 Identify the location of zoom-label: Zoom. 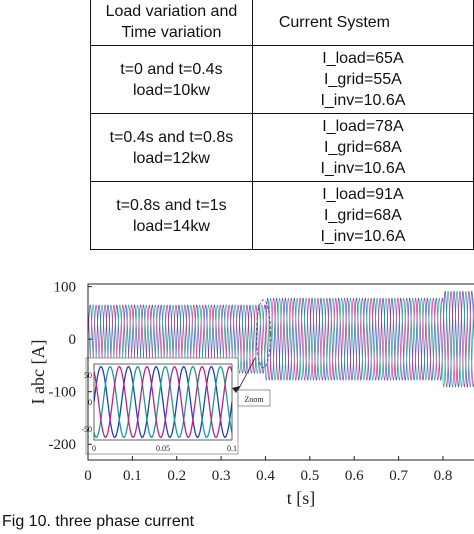
(254, 399).